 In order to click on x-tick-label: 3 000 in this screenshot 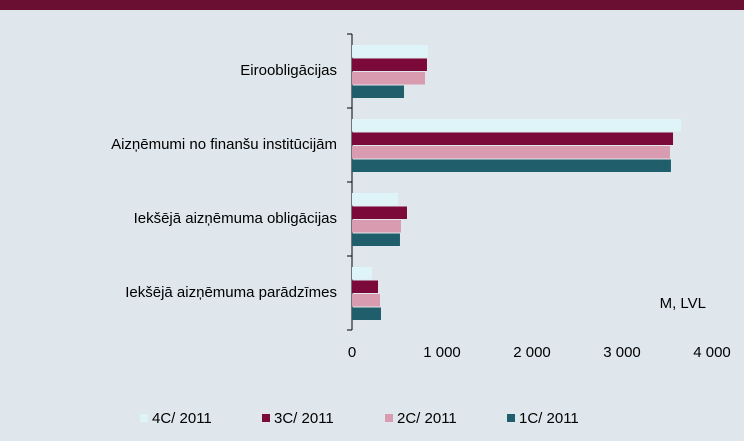, I will do `click(622, 352)`.